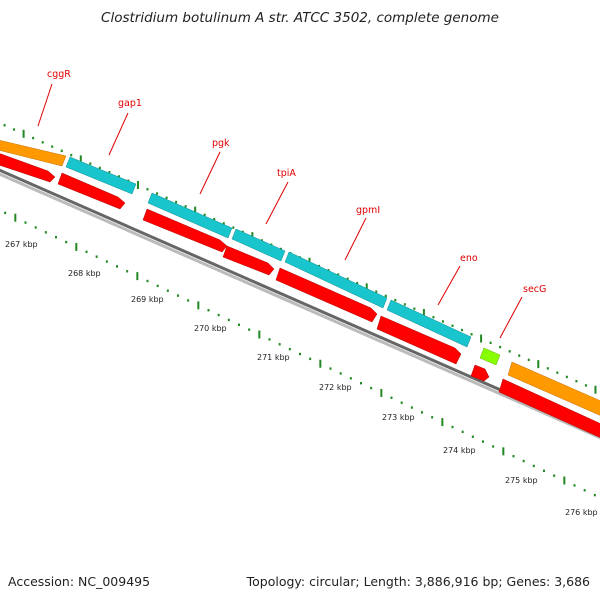 This screenshot has width=600, height=600. What do you see at coordinates (553, 389) in the screenshot?
I see `gene-bar-next` at bounding box center [553, 389].